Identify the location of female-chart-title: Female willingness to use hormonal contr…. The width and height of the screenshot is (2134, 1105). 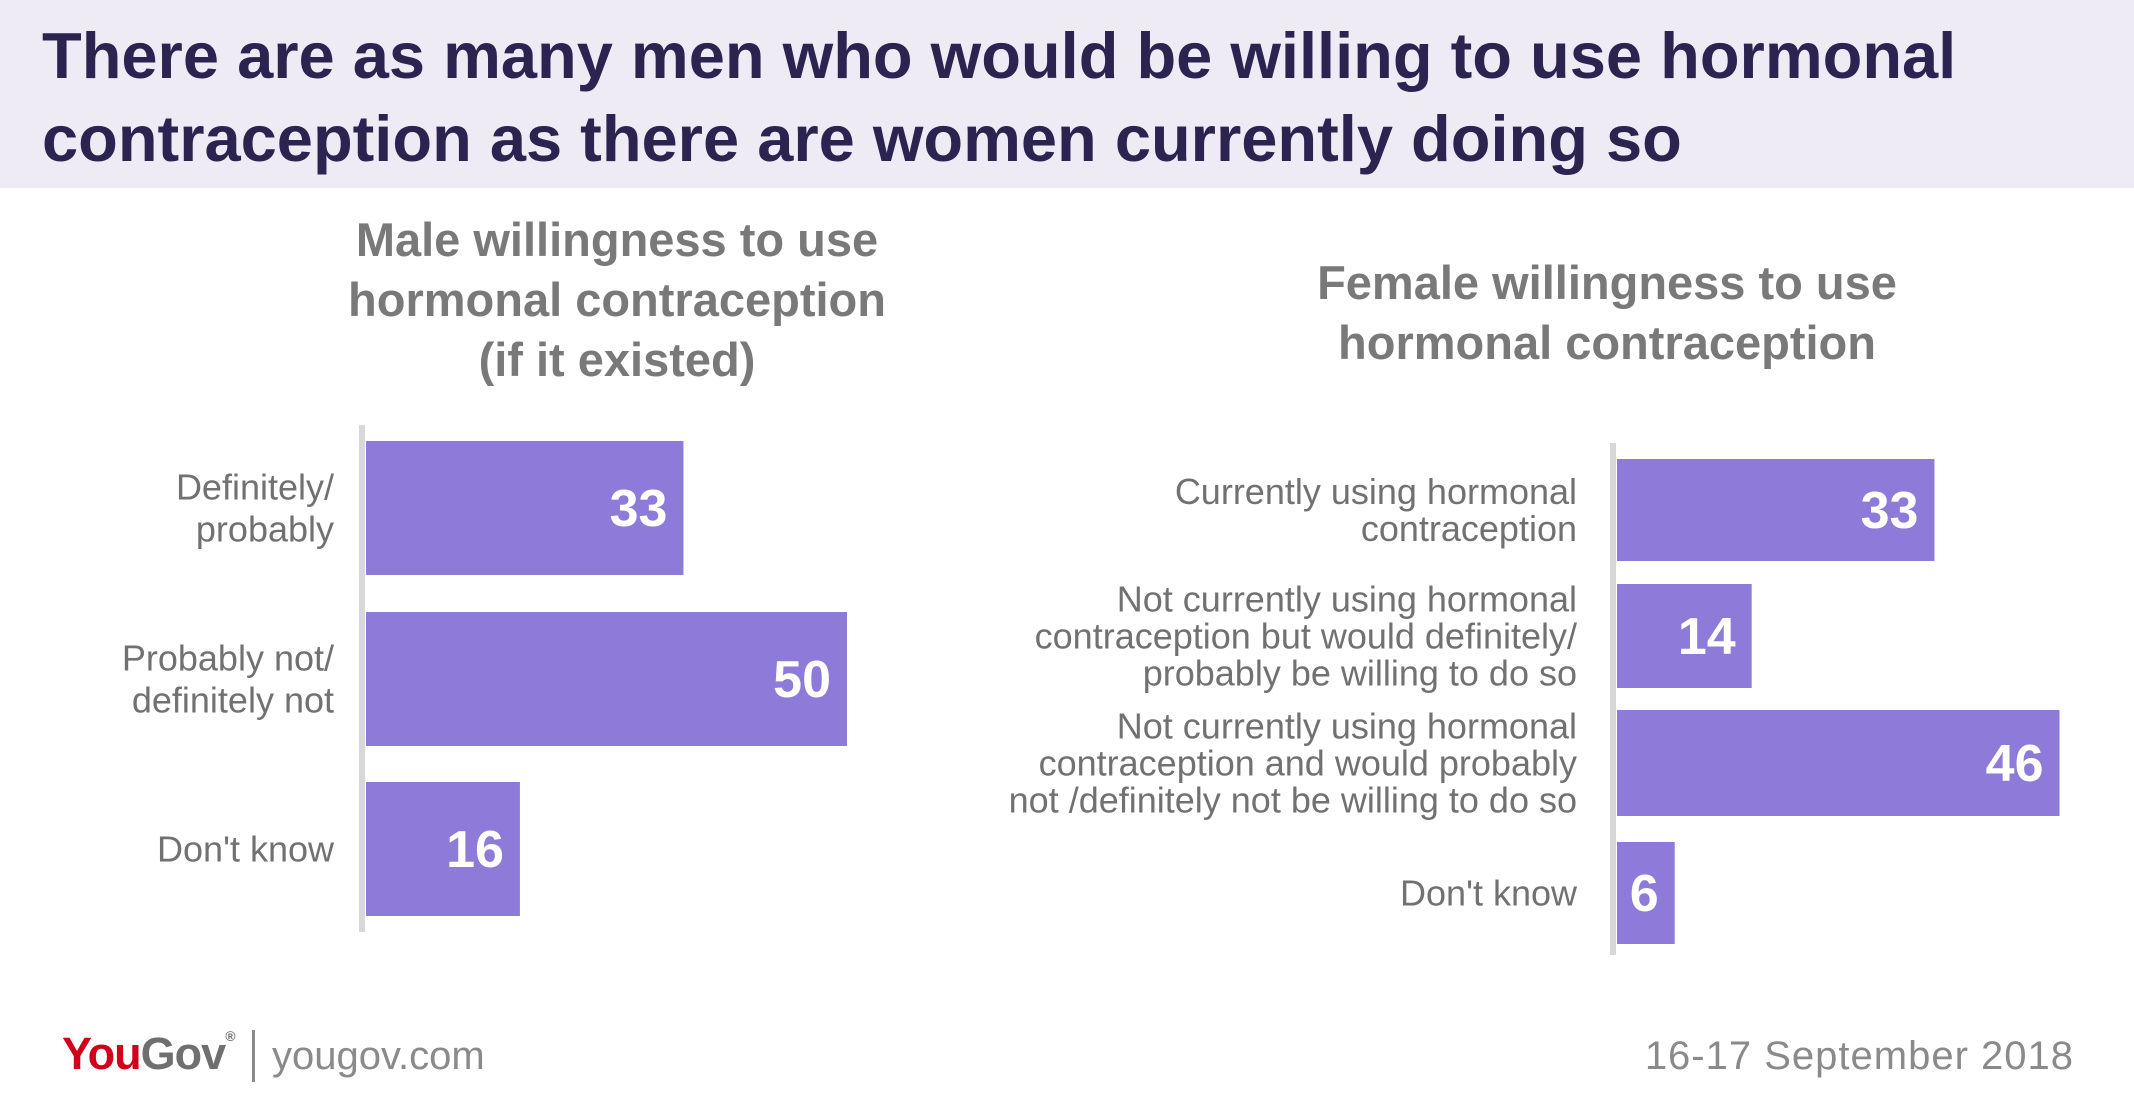
(1607, 313).